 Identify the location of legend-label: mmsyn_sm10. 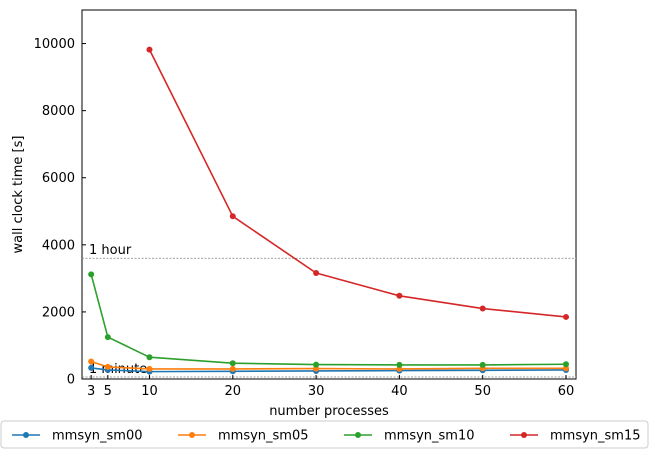
(429, 436).